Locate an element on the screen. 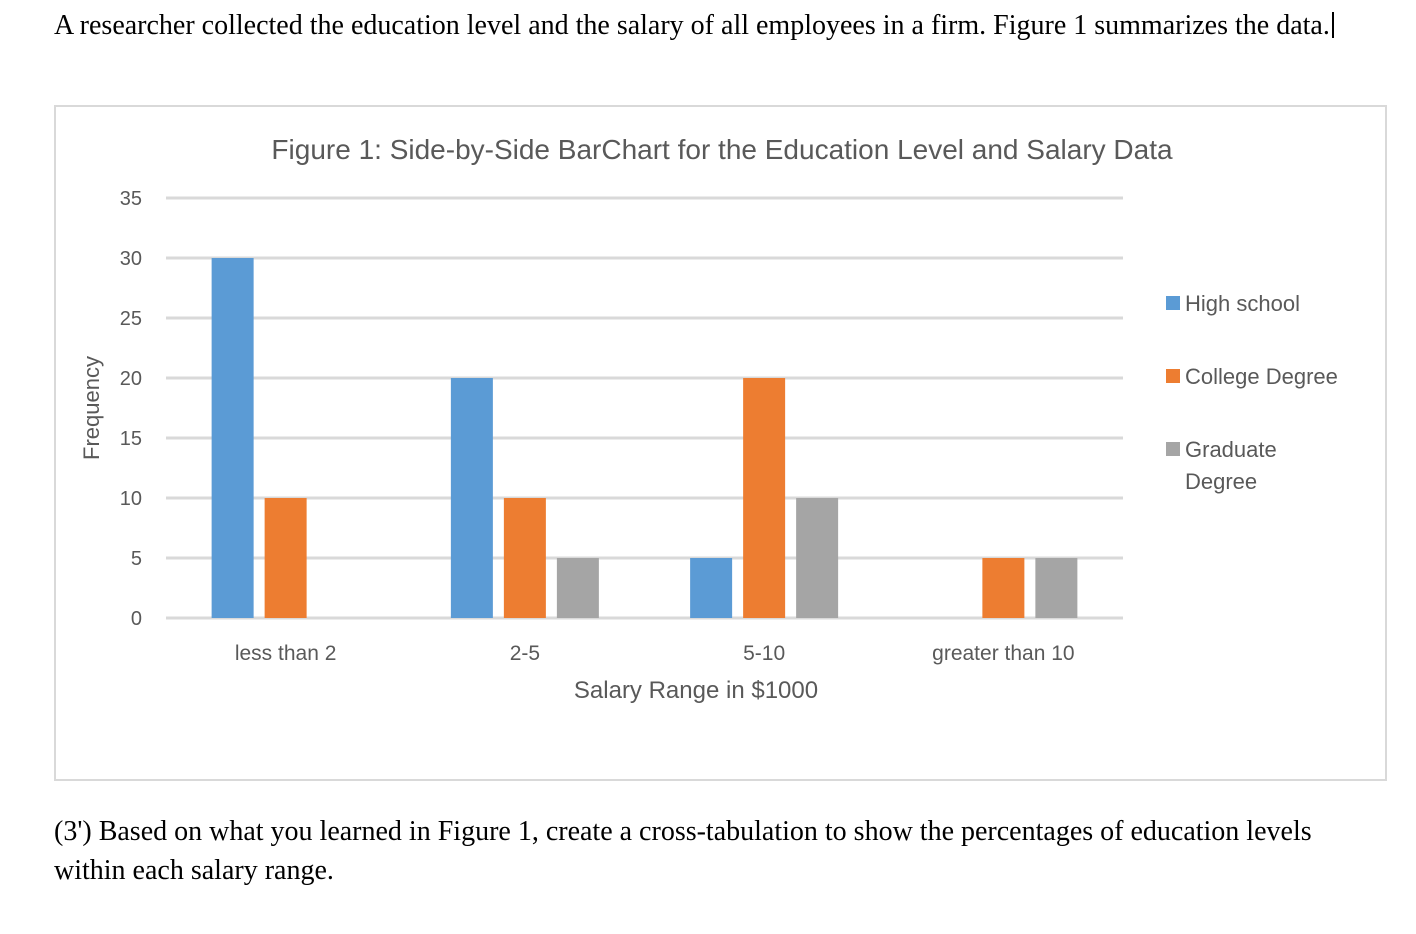 The width and height of the screenshot is (1416, 934). x-axis-ticks: less than 2 2-5 5-10 greater than 10 is located at coordinates (655, 653).